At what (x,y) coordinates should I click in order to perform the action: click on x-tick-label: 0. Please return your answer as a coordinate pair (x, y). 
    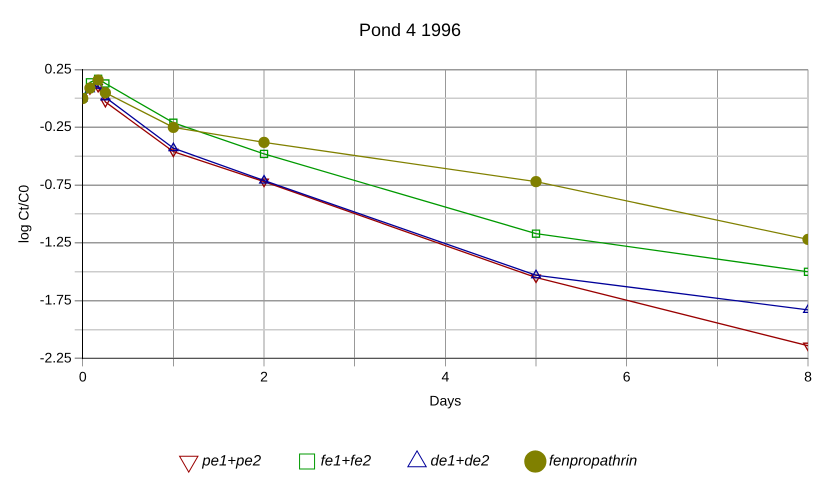
    Looking at the image, I should click on (82, 376).